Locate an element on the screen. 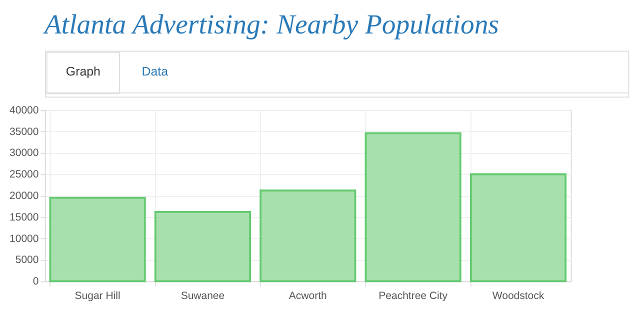 The width and height of the screenshot is (633, 323). text: Graph is located at coordinates (83, 71).